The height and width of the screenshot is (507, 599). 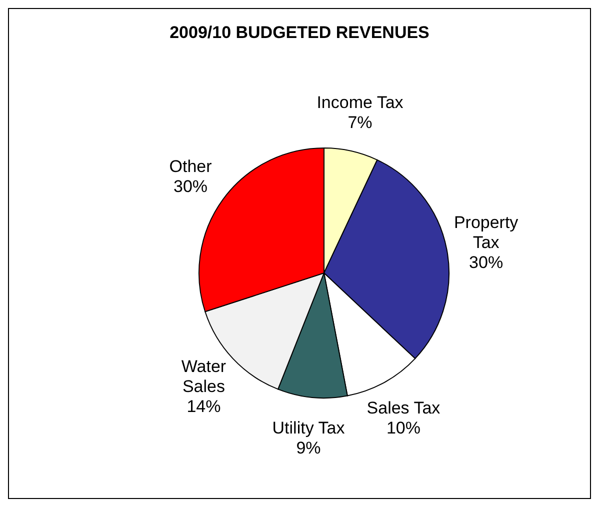 What do you see at coordinates (203, 406) in the screenshot?
I see `data-label: 14%` at bounding box center [203, 406].